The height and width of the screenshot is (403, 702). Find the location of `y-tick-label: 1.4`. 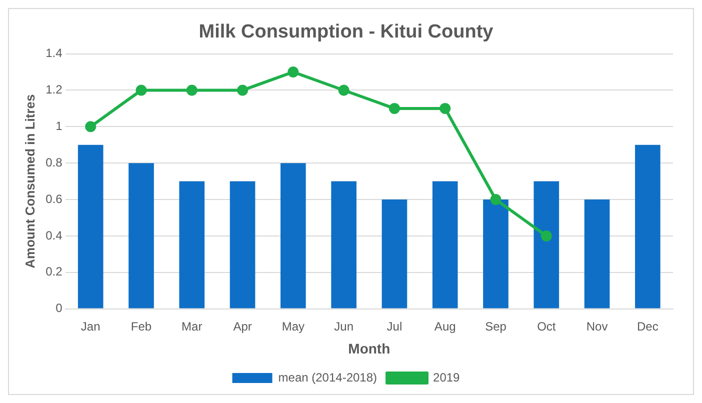

y-tick-label: 1.4 is located at coordinates (54, 53).